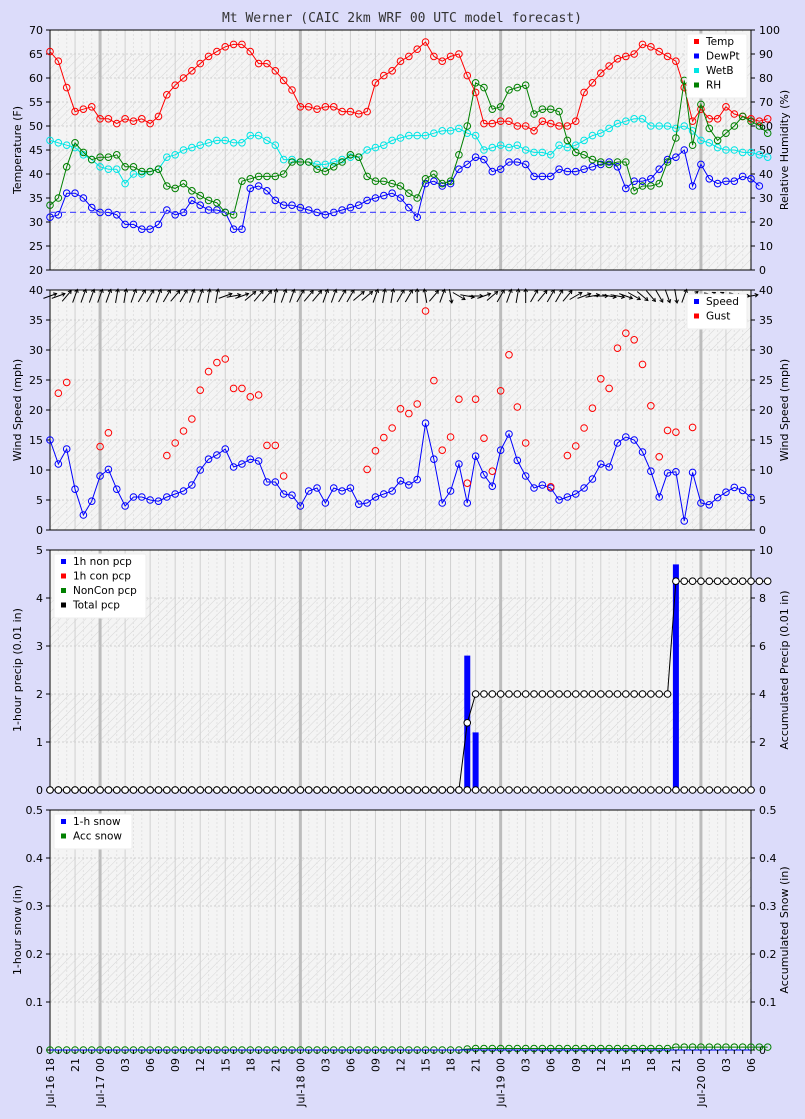 Image resolution: width=805 pixels, height=1119 pixels. Describe the element at coordinates (36, 380) in the screenshot. I see `y-tick-label: 25` at that location.